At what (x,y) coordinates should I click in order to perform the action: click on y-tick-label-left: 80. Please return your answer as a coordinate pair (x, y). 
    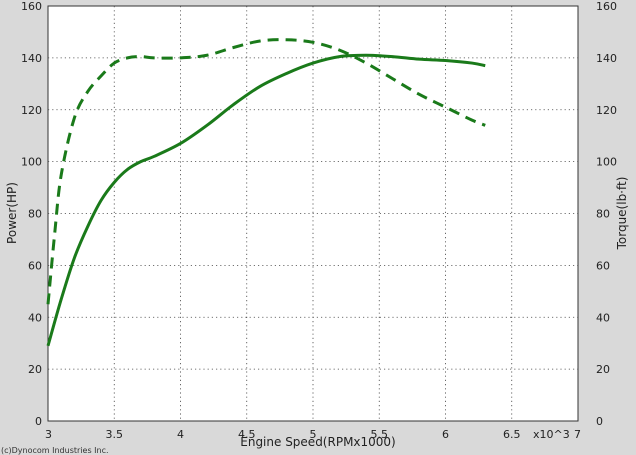
    Looking at the image, I should click on (35, 214).